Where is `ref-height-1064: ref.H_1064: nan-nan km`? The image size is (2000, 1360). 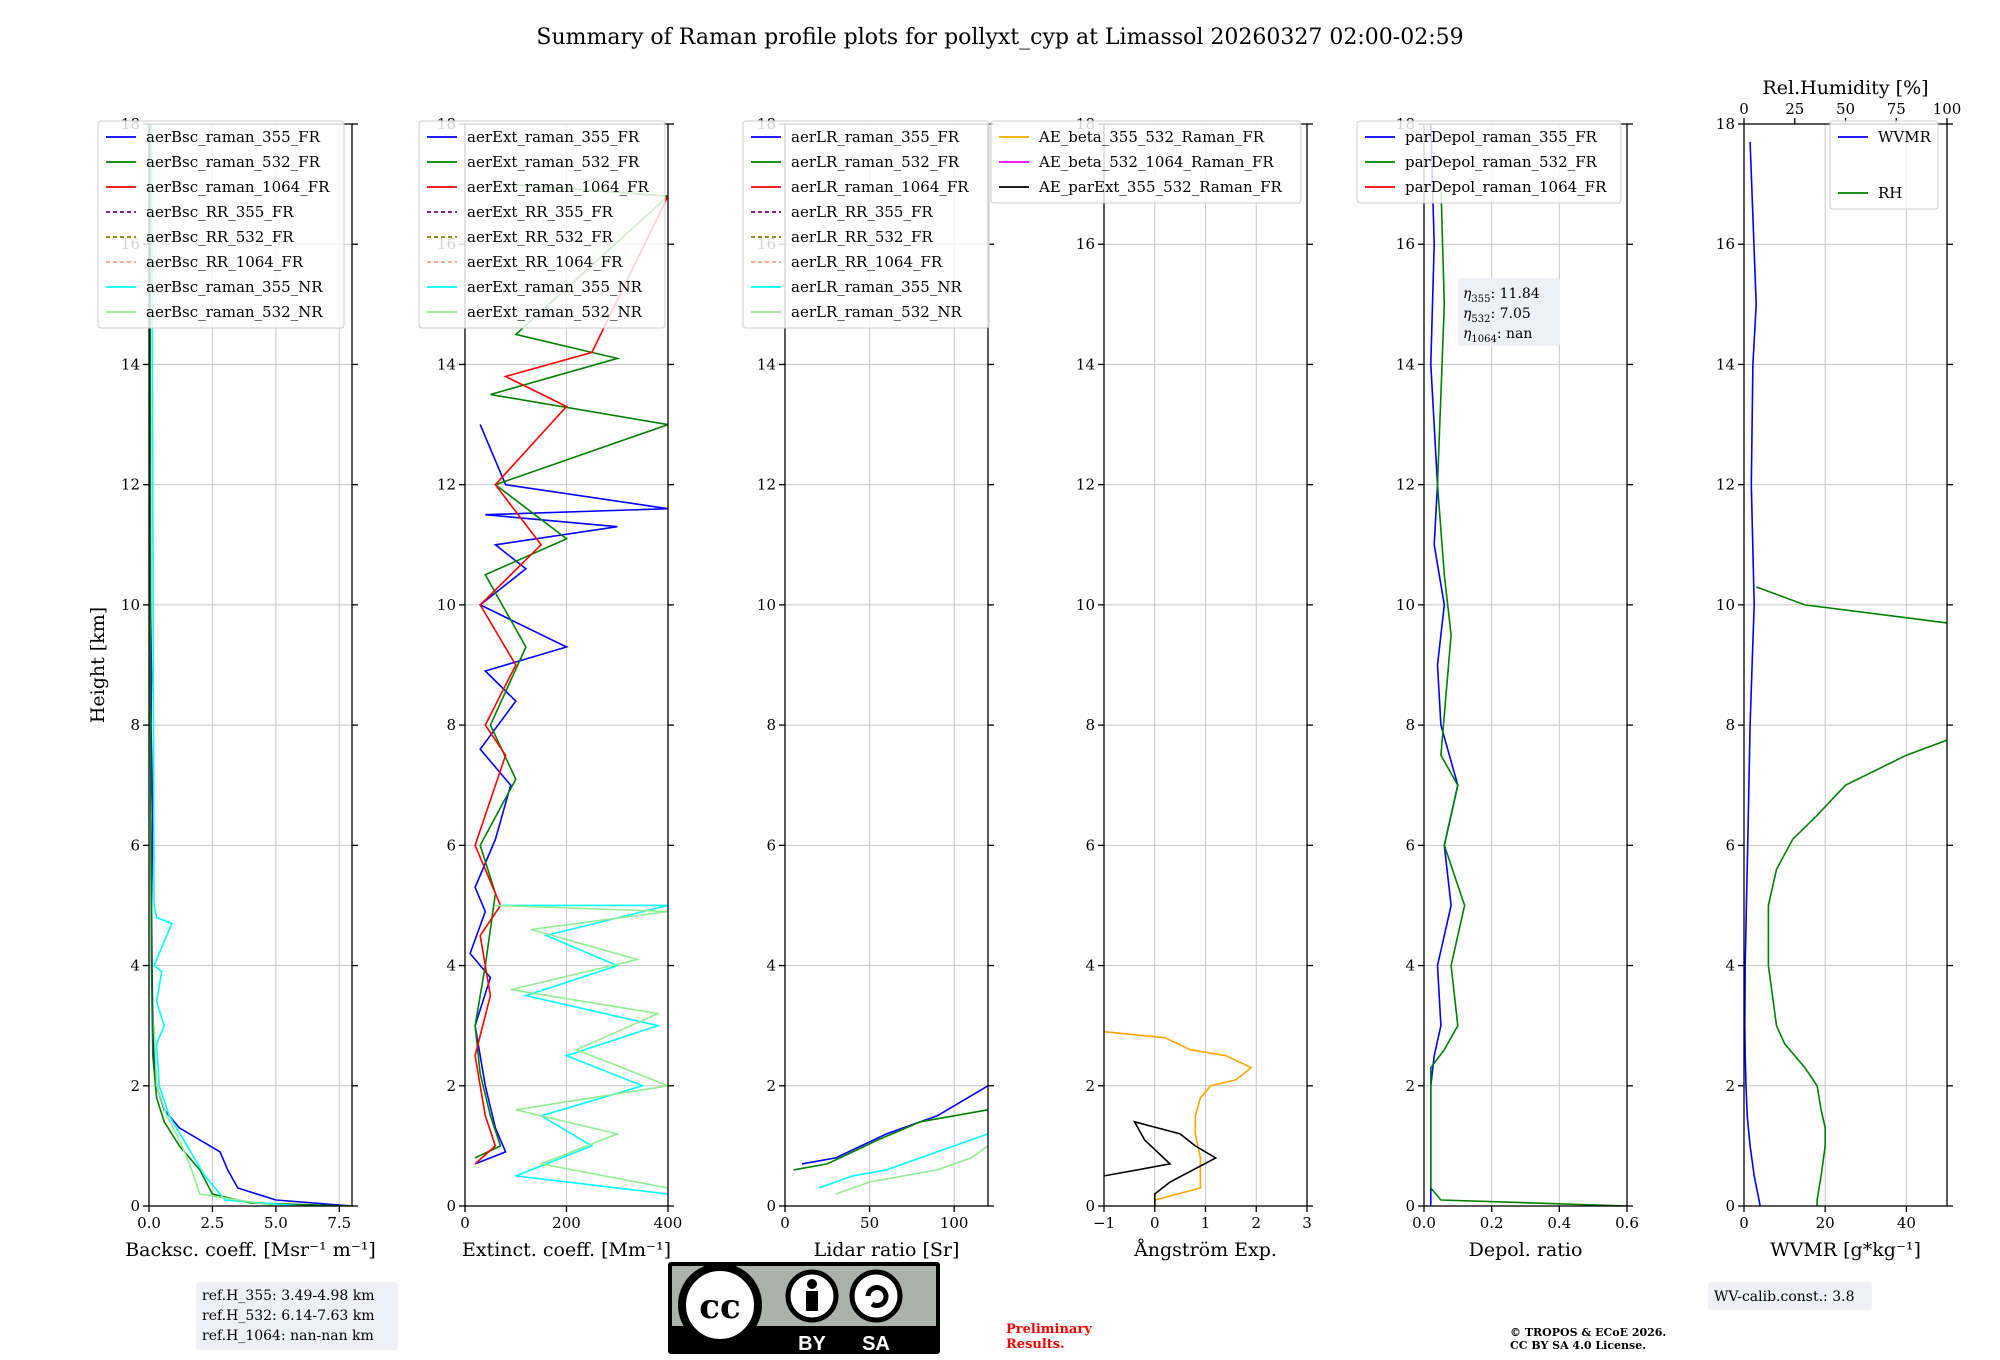 ref-height-1064: ref.H_1064: nan-nan km is located at coordinates (288, 1336).